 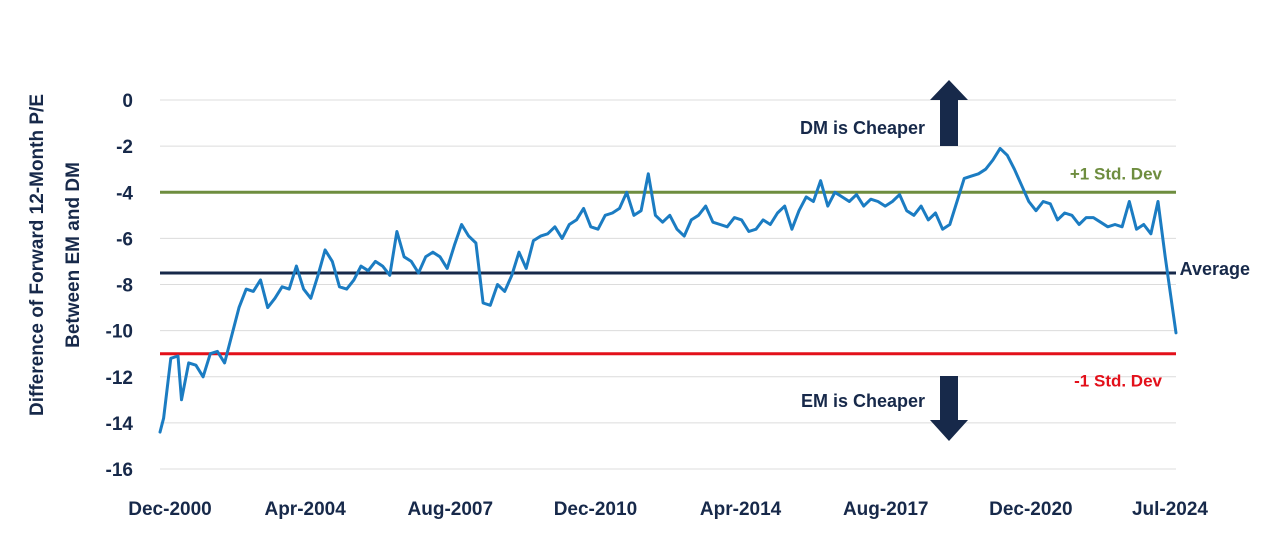 What do you see at coordinates (1170, 509) in the screenshot?
I see `x-tick-label: Jul-2024` at bounding box center [1170, 509].